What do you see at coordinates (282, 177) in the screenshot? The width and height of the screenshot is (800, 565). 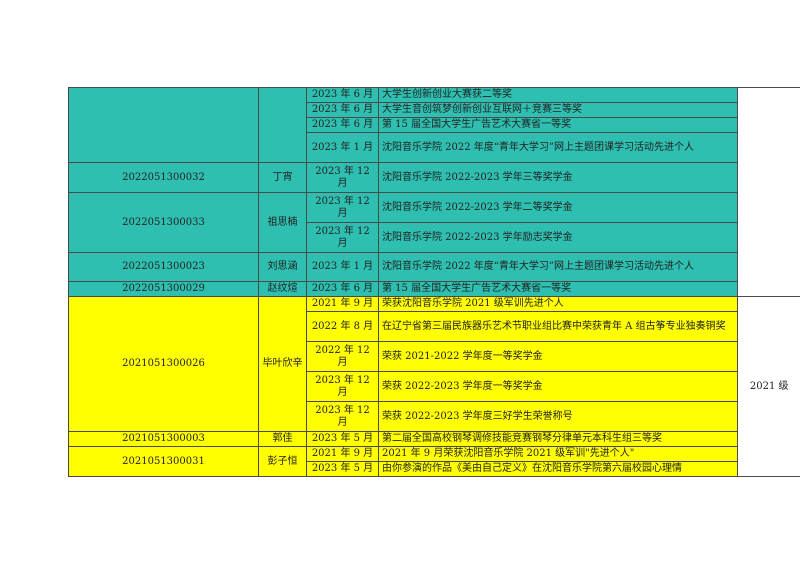 I see `student-name: 丁宵` at bounding box center [282, 177].